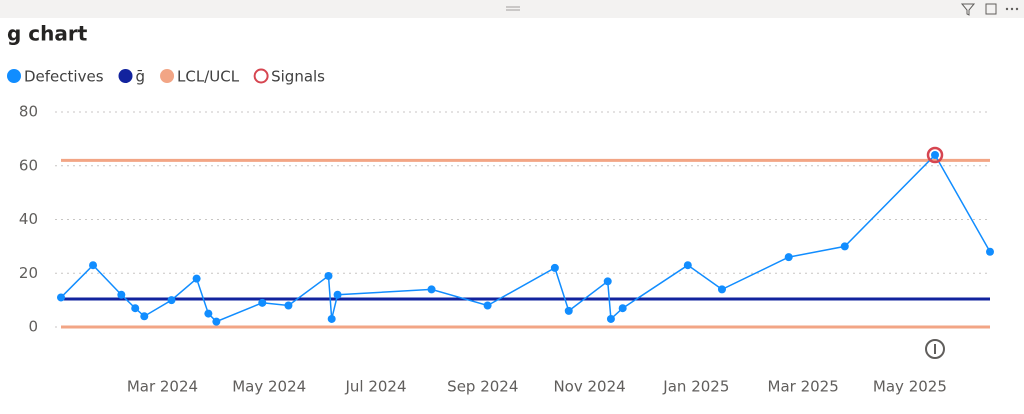  I want to click on y-tick-label: 60, so click(28, 165).